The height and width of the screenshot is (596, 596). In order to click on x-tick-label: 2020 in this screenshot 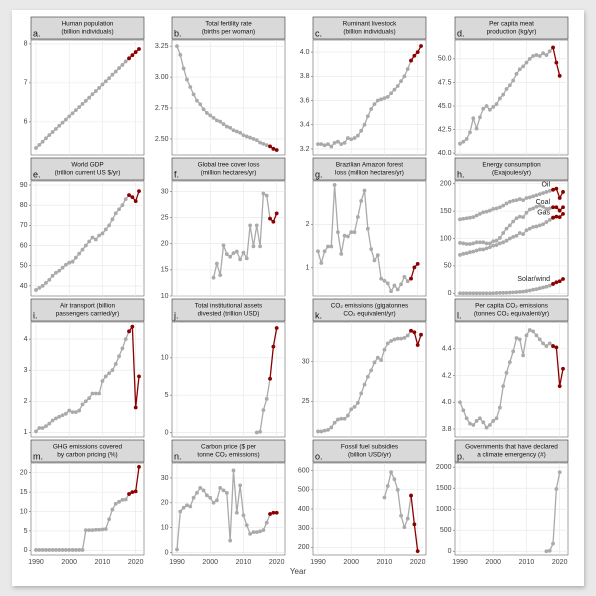, I will do `click(560, 562)`.